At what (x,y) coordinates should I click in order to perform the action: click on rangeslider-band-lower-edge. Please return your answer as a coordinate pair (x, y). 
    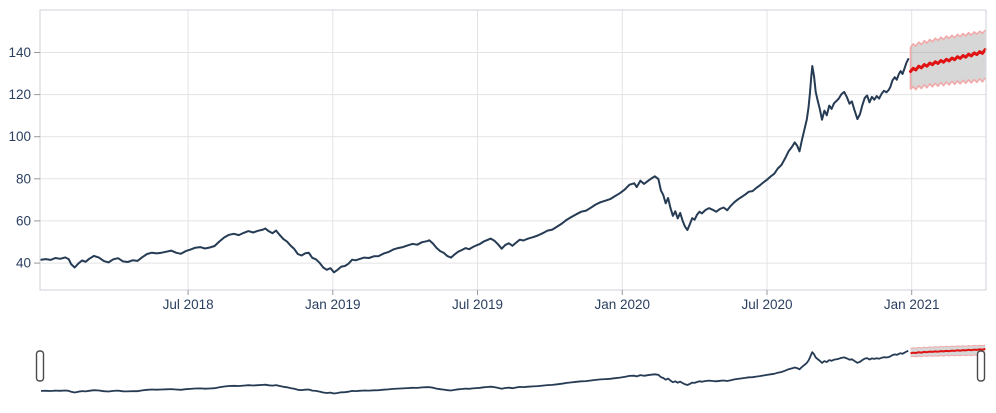
    Looking at the image, I should click on (948, 356).